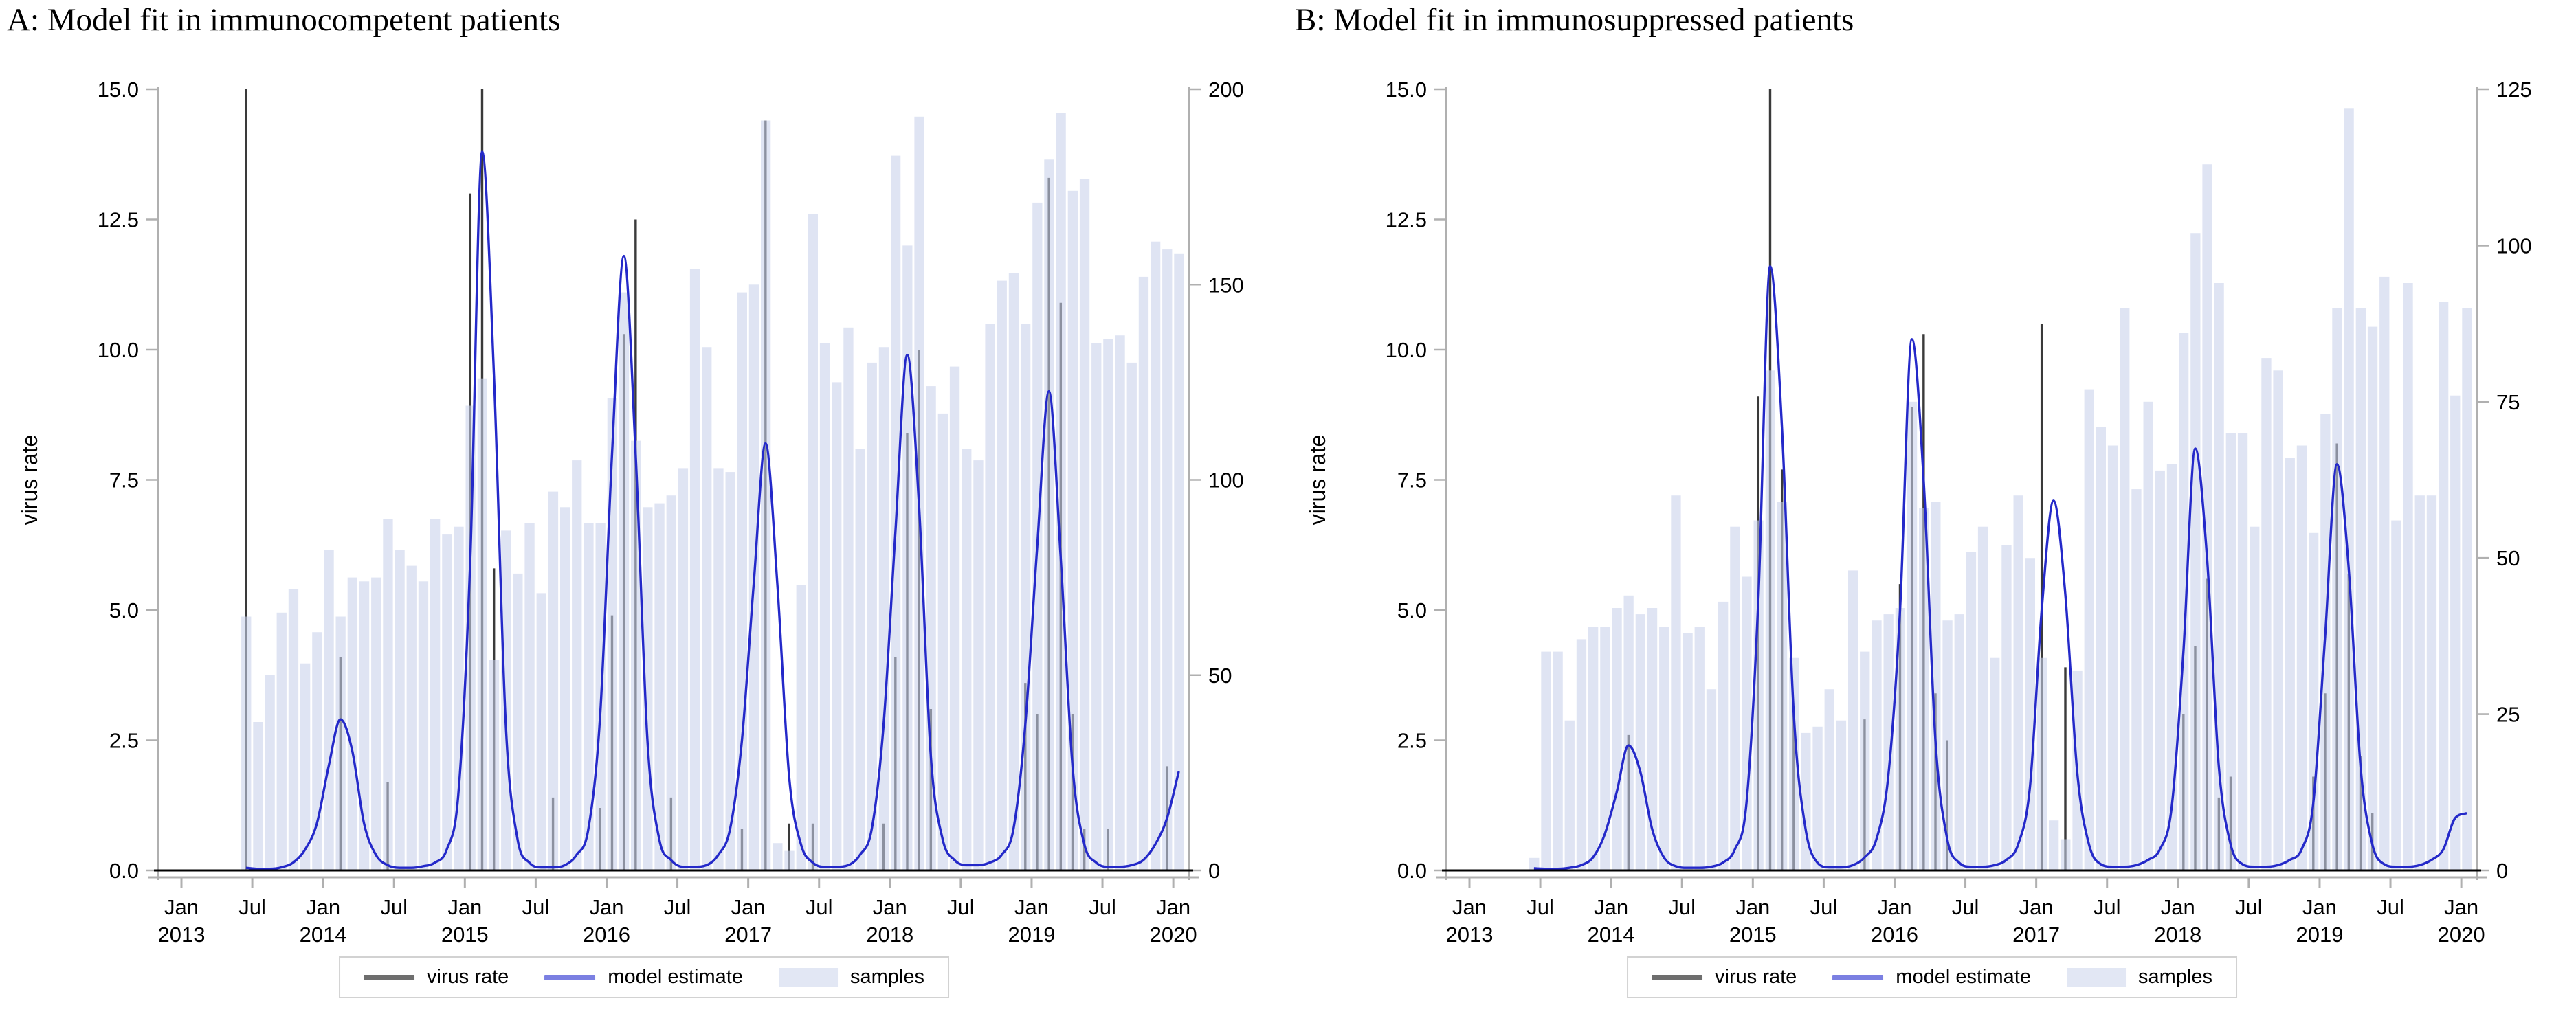 The height and width of the screenshot is (1014, 2576). What do you see at coordinates (2139, 977) in the screenshot?
I see `legend-item-samples: samples` at bounding box center [2139, 977].